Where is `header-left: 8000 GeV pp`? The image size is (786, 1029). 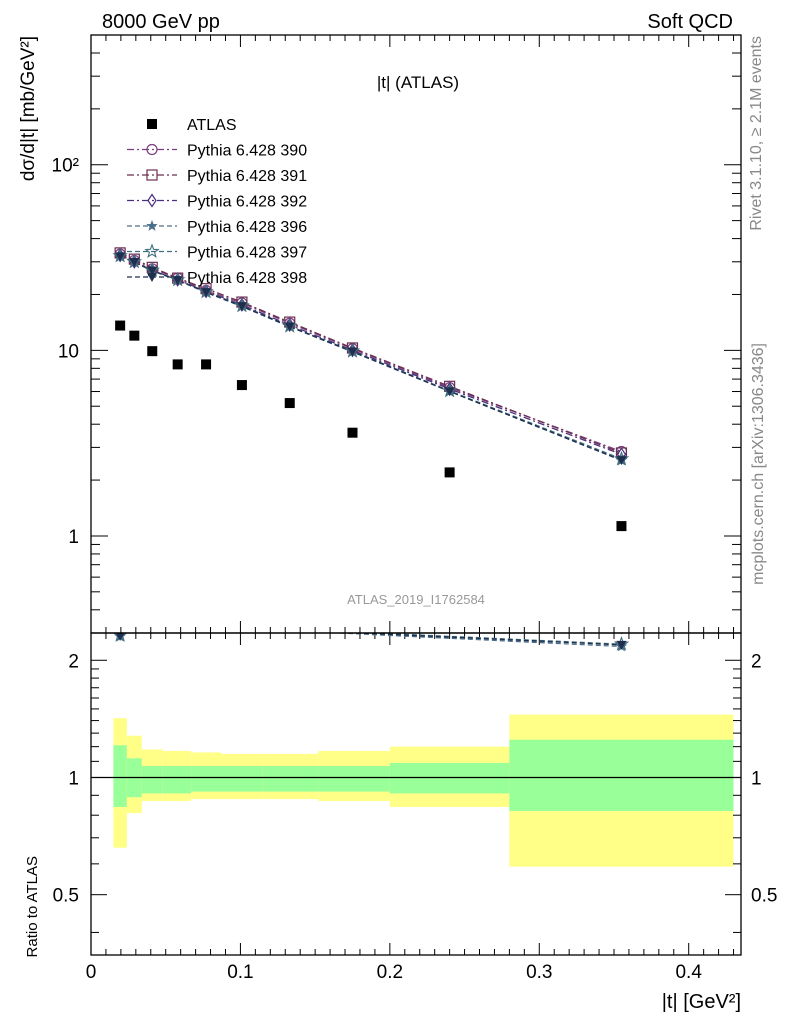 header-left: 8000 GeV pp is located at coordinates (161, 22).